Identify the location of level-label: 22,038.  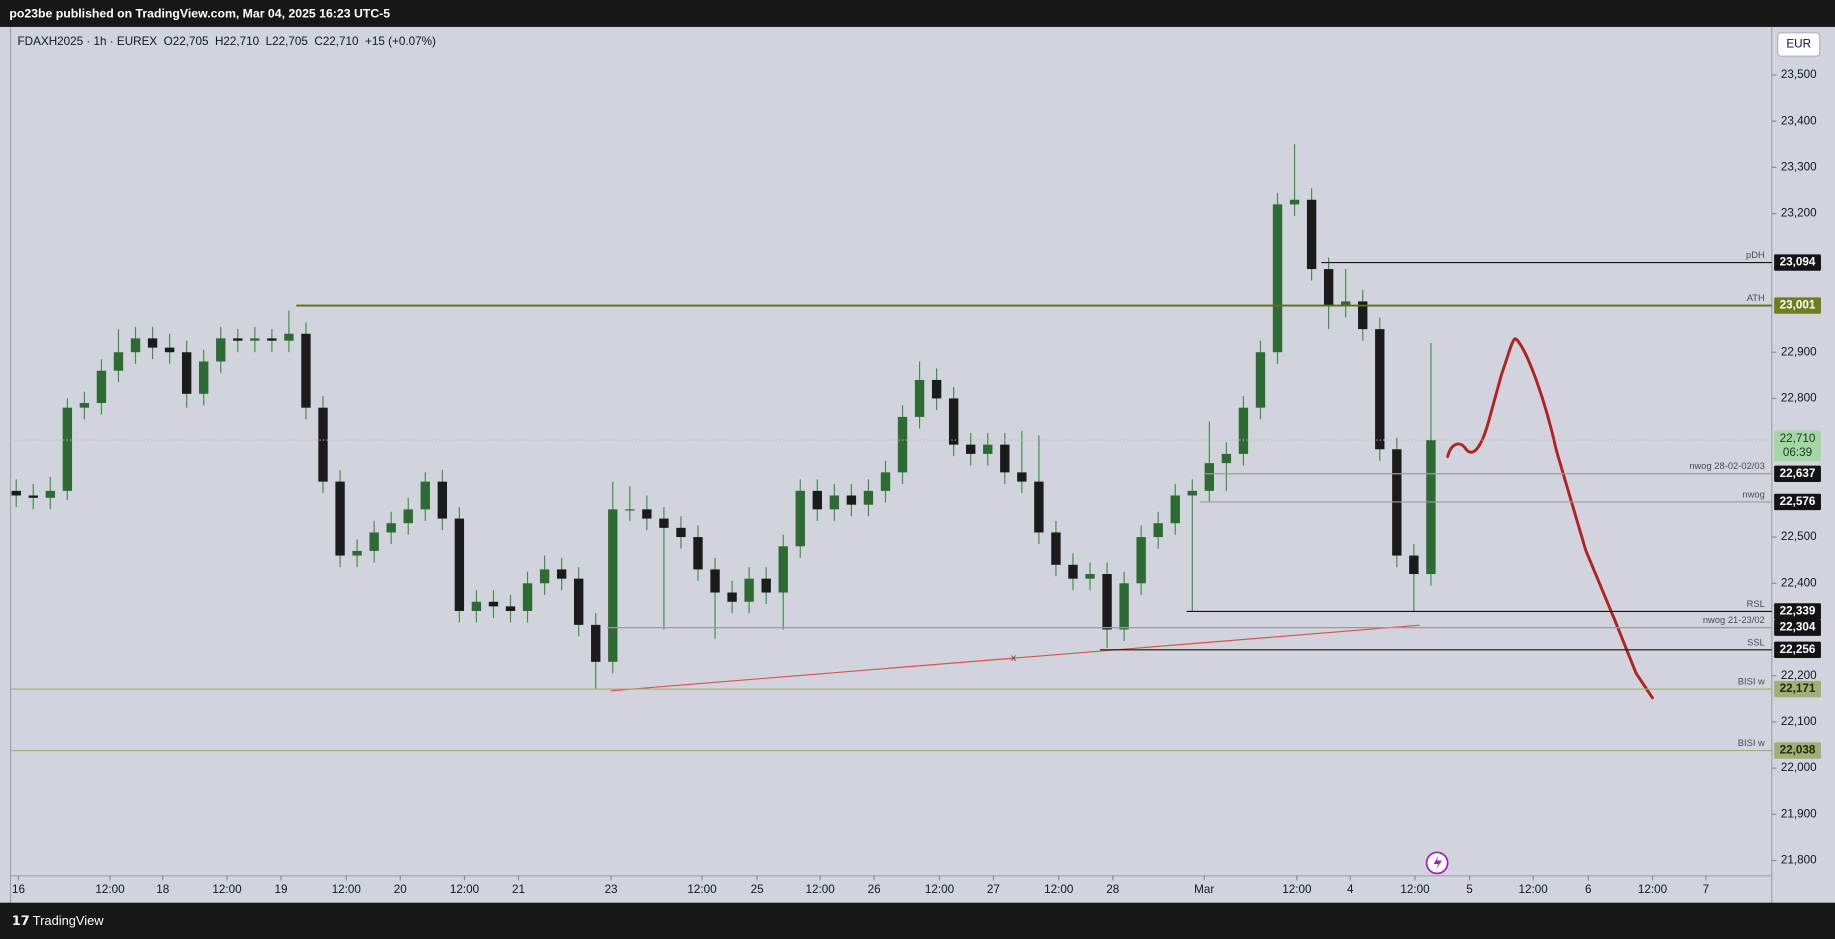
(1798, 750).